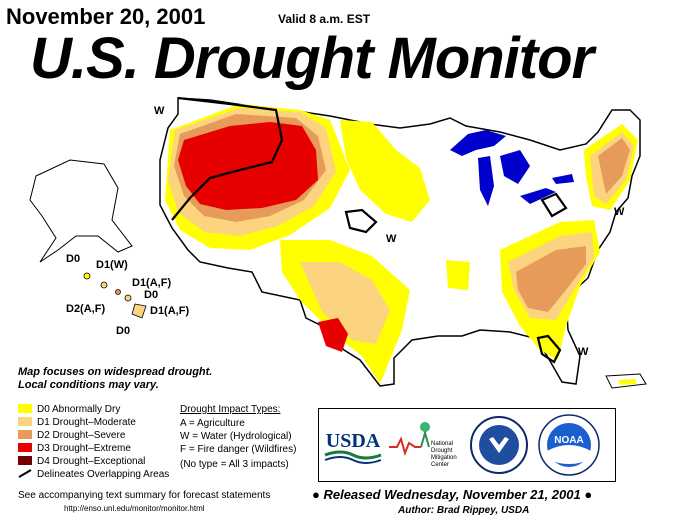  Describe the element at coordinates (312, 58) in the screenshot. I see `page-title: U.S. Drought Monitor` at that location.